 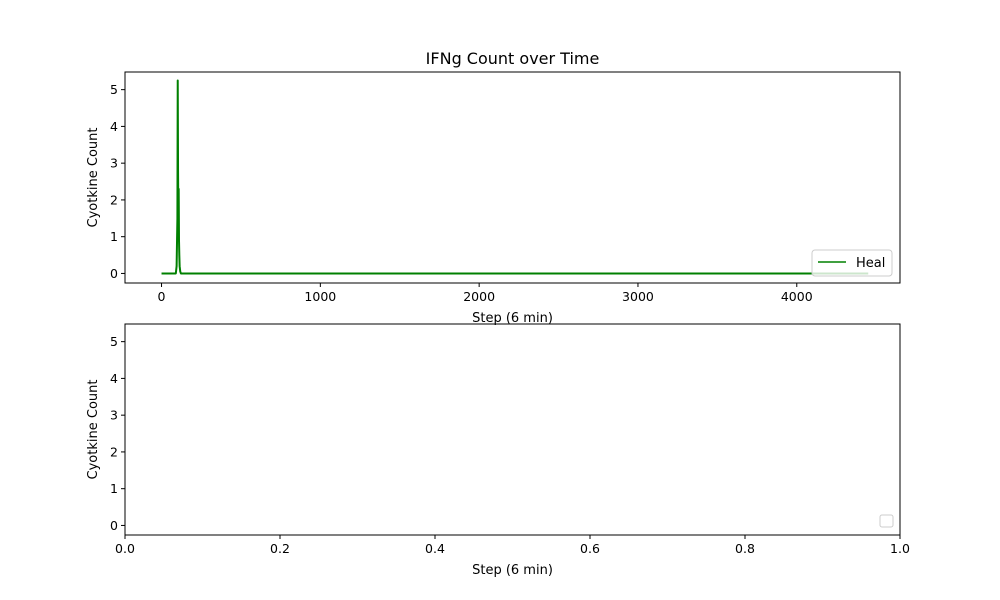 What do you see at coordinates (512, 570) in the screenshot?
I see `bottom-x-axis-label: Step (6 min)` at bounding box center [512, 570].